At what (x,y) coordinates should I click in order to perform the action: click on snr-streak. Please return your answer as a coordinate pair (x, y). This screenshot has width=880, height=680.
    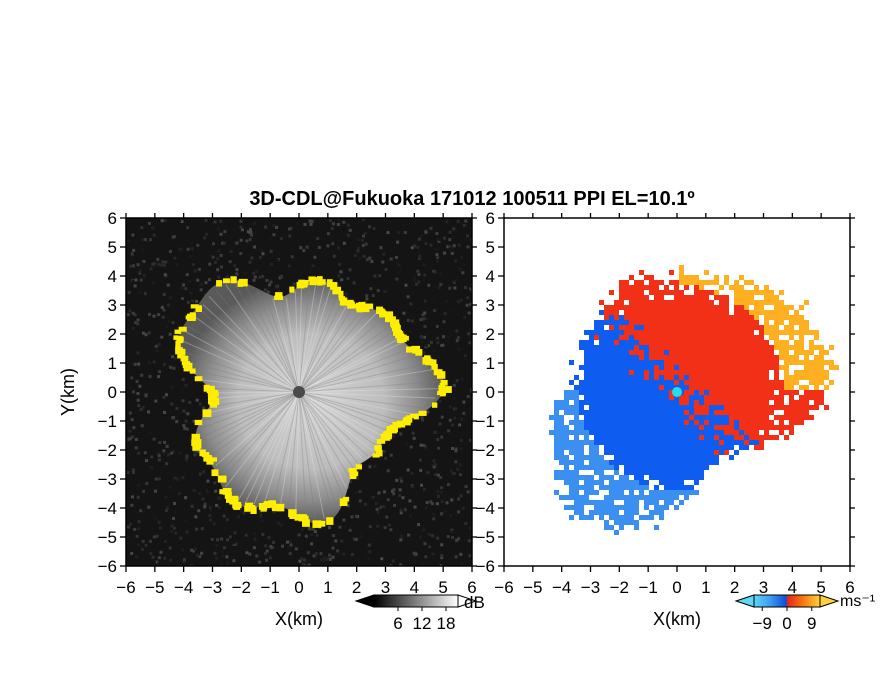
    Looking at the image, I should click on (253, 402).